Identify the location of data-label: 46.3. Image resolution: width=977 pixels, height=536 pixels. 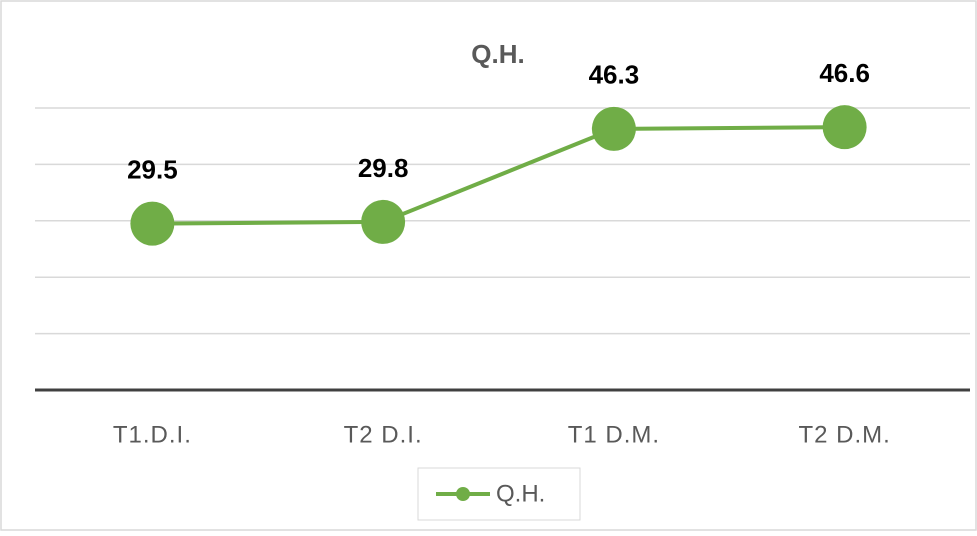
(614, 75).